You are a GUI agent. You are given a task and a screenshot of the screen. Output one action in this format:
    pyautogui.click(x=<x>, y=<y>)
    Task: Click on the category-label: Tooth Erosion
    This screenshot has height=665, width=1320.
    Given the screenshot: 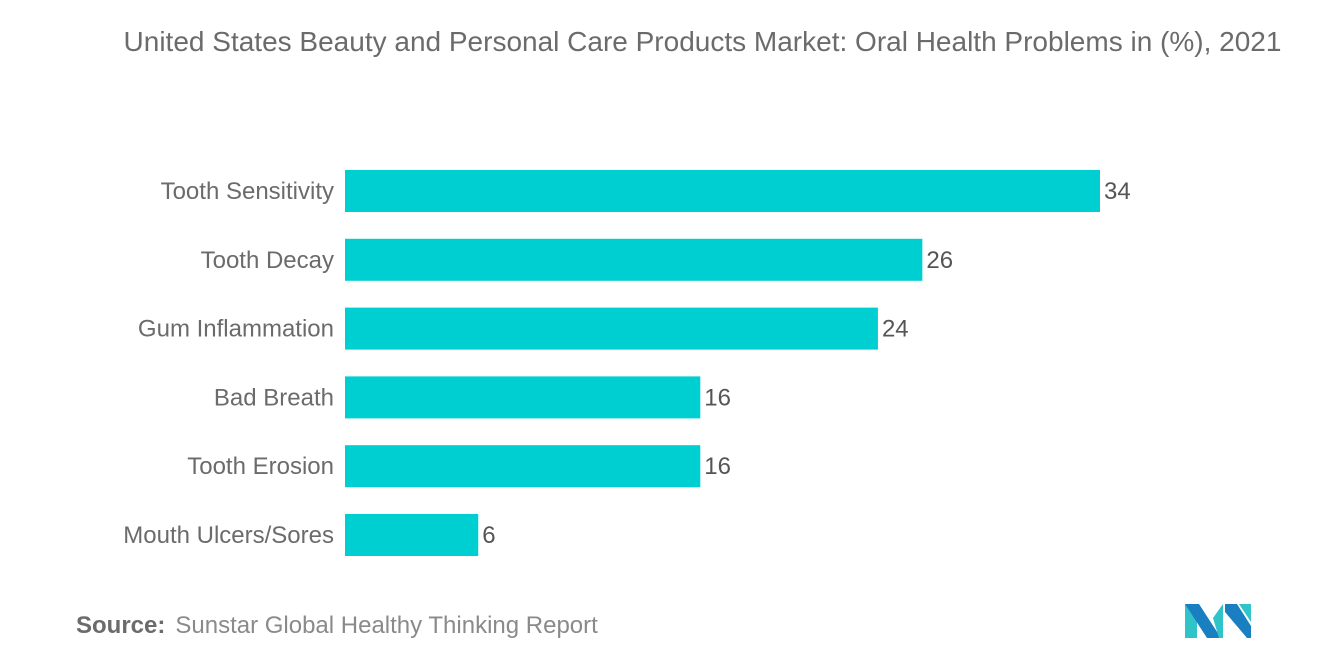 What is the action you would take?
    pyautogui.click(x=260, y=466)
    